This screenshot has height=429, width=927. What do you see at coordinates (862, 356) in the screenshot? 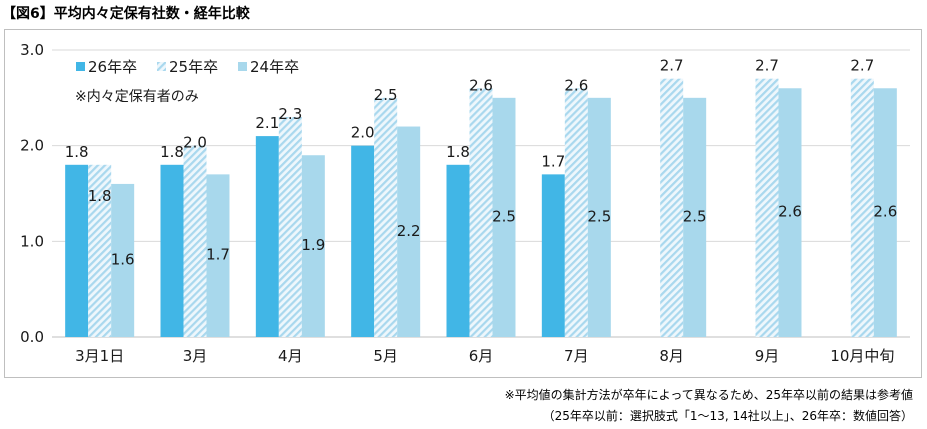
I see `x-tick-label: 10月中旬` at bounding box center [862, 356].